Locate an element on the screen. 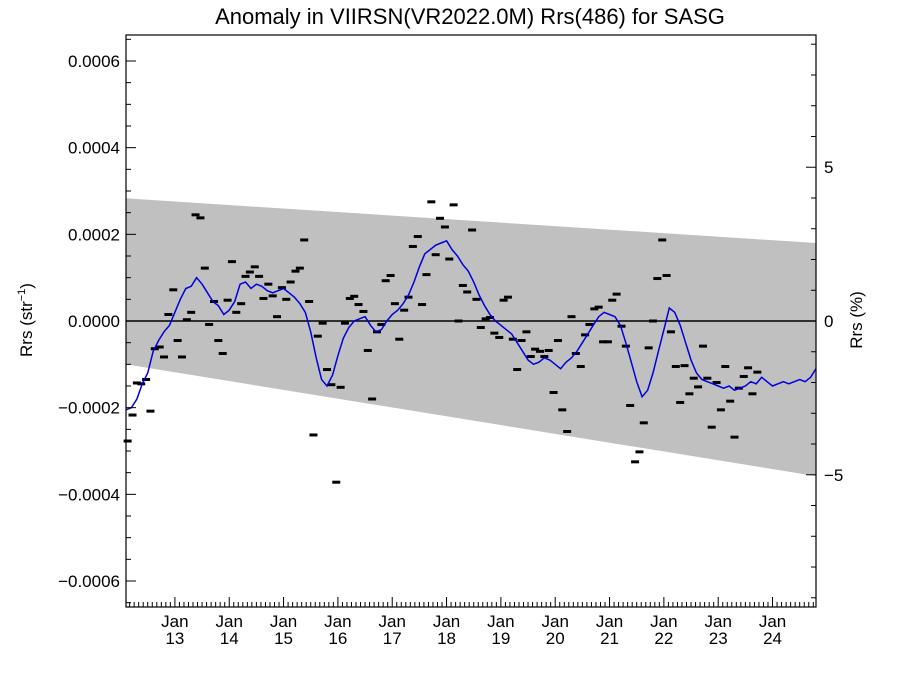 This screenshot has width=900, height=675. x-tick-label-year: 19 is located at coordinates (500, 638).